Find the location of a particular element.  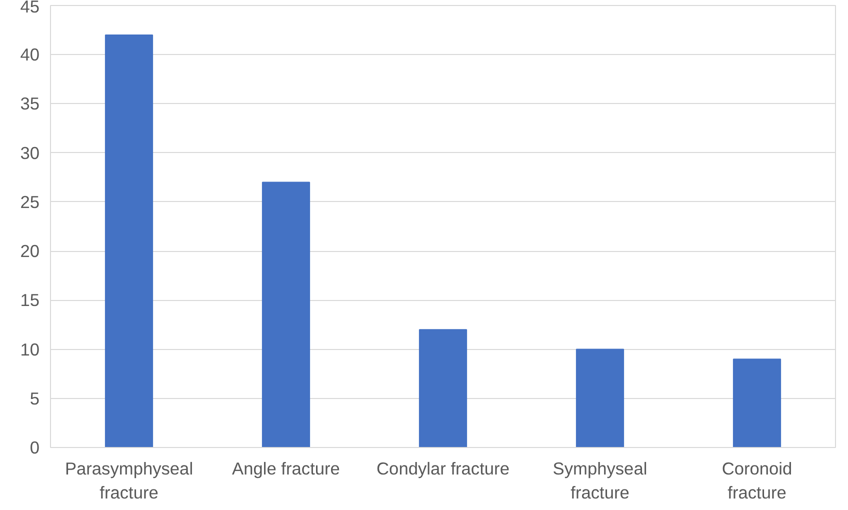

x-tick-label: Coronoid fracture is located at coordinates (757, 480).